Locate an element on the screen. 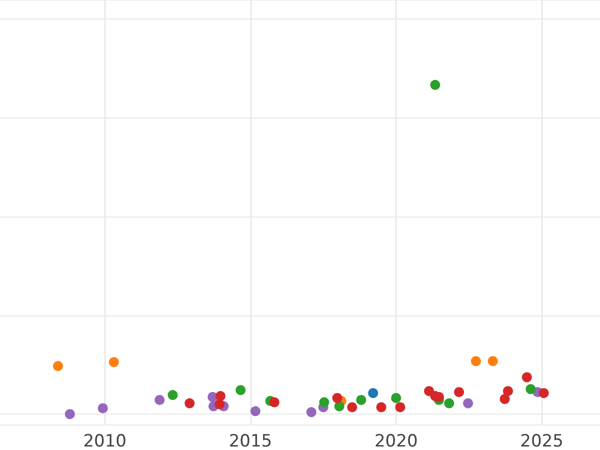 Image resolution: width=600 pixels, height=450 pixels. x-tick-label: 2025 is located at coordinates (542, 441).